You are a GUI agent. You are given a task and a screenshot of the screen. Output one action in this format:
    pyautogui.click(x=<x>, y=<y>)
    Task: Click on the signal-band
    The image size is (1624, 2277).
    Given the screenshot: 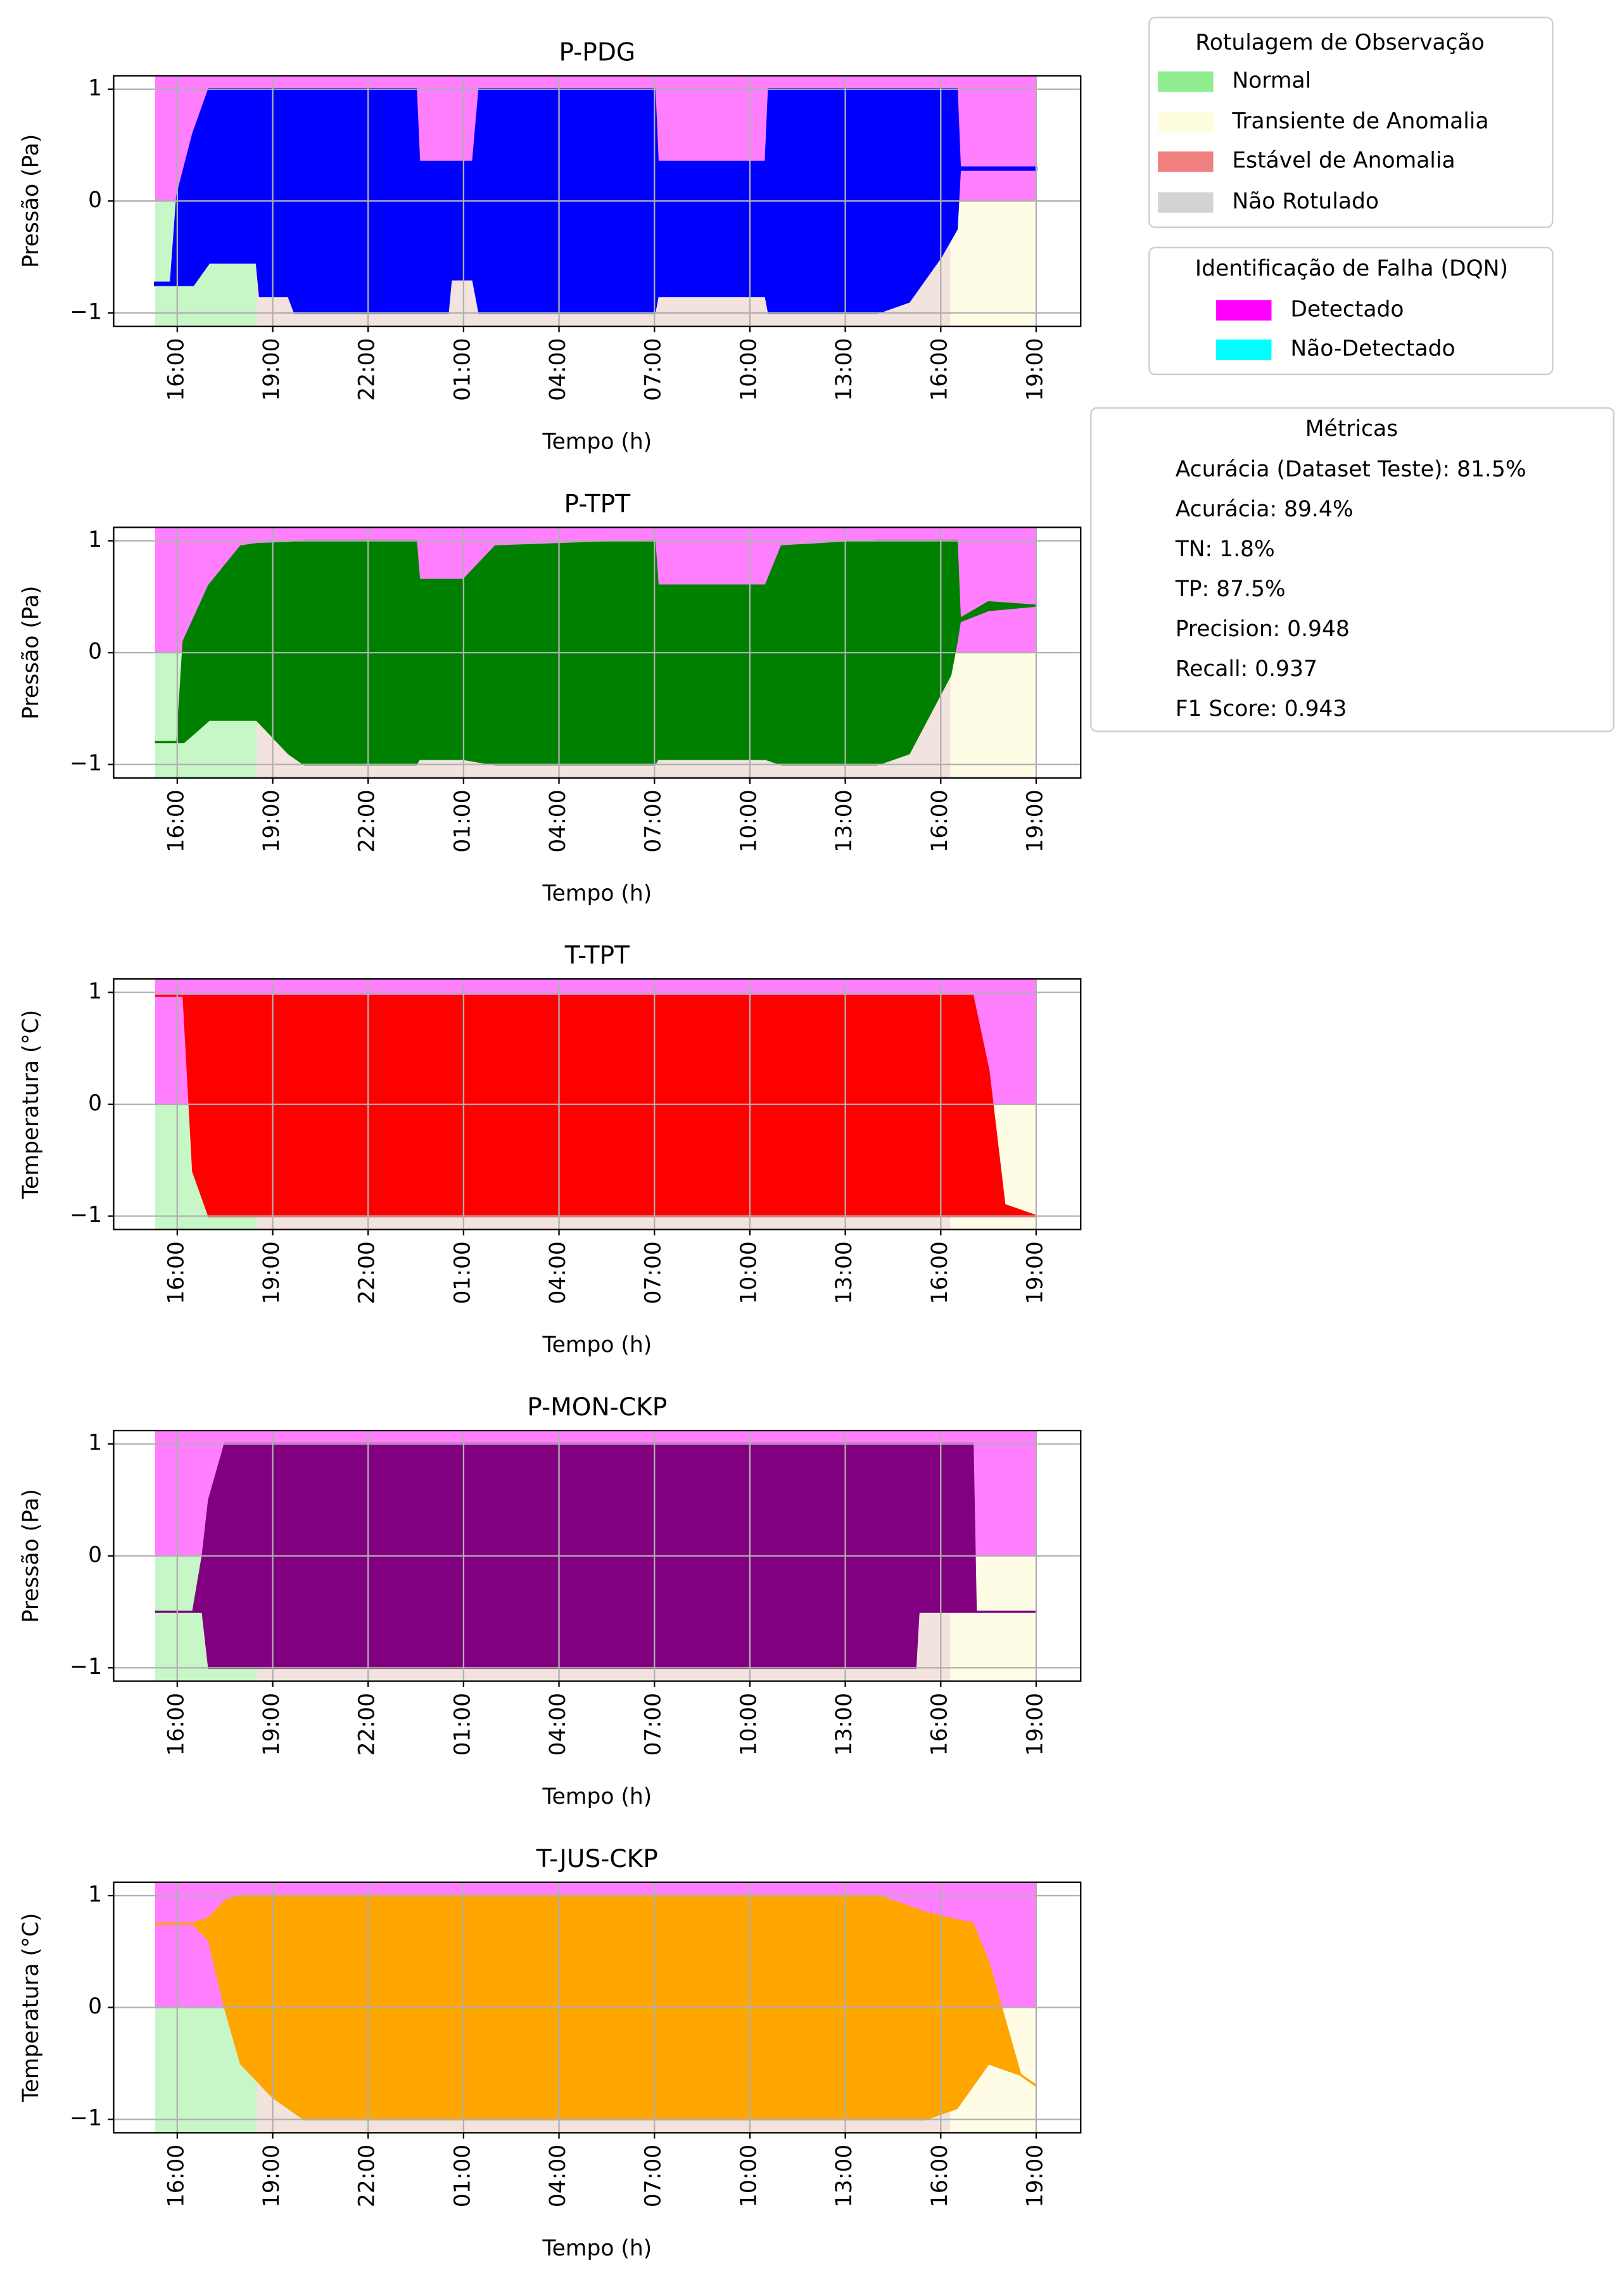 What is the action you would take?
    pyautogui.click(x=596, y=1106)
    